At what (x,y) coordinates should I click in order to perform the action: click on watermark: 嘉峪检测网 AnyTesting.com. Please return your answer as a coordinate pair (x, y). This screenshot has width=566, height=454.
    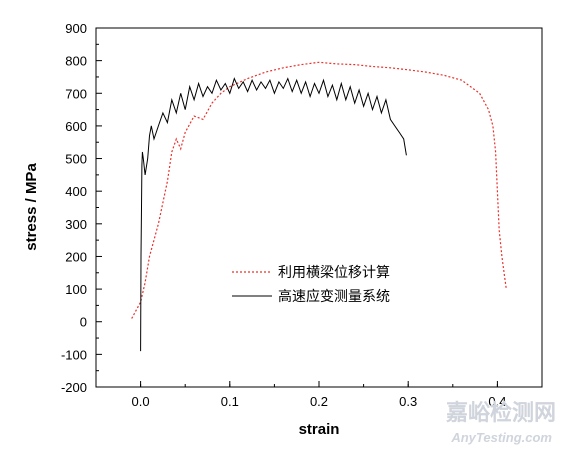
    Looking at the image, I should click on (501, 422).